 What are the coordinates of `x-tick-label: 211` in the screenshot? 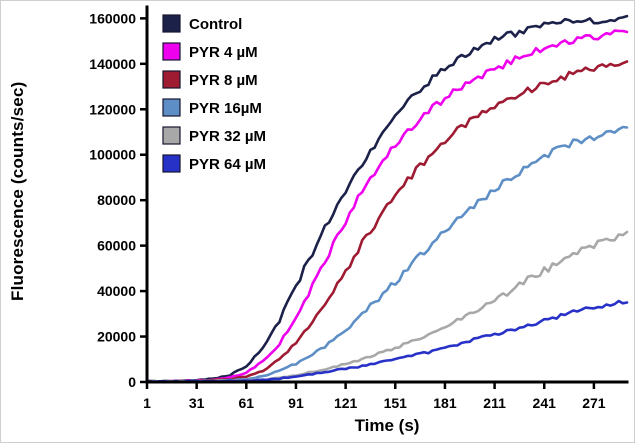 It's located at (494, 403).